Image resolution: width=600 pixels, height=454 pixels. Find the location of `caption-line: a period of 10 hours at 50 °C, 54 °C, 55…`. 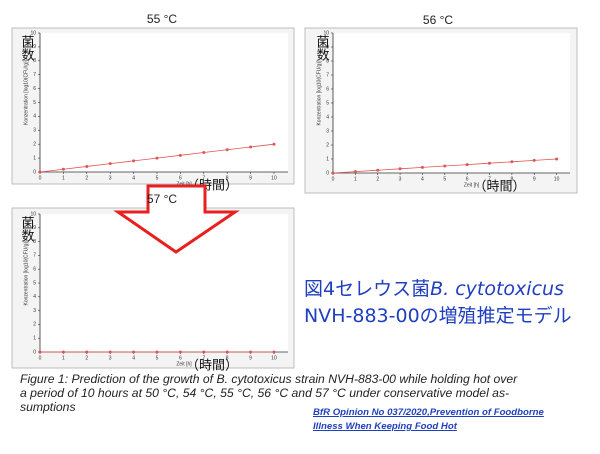

caption-line: a period of 10 hours at 50 °C, 54 °C, 55… is located at coordinates (265, 393).